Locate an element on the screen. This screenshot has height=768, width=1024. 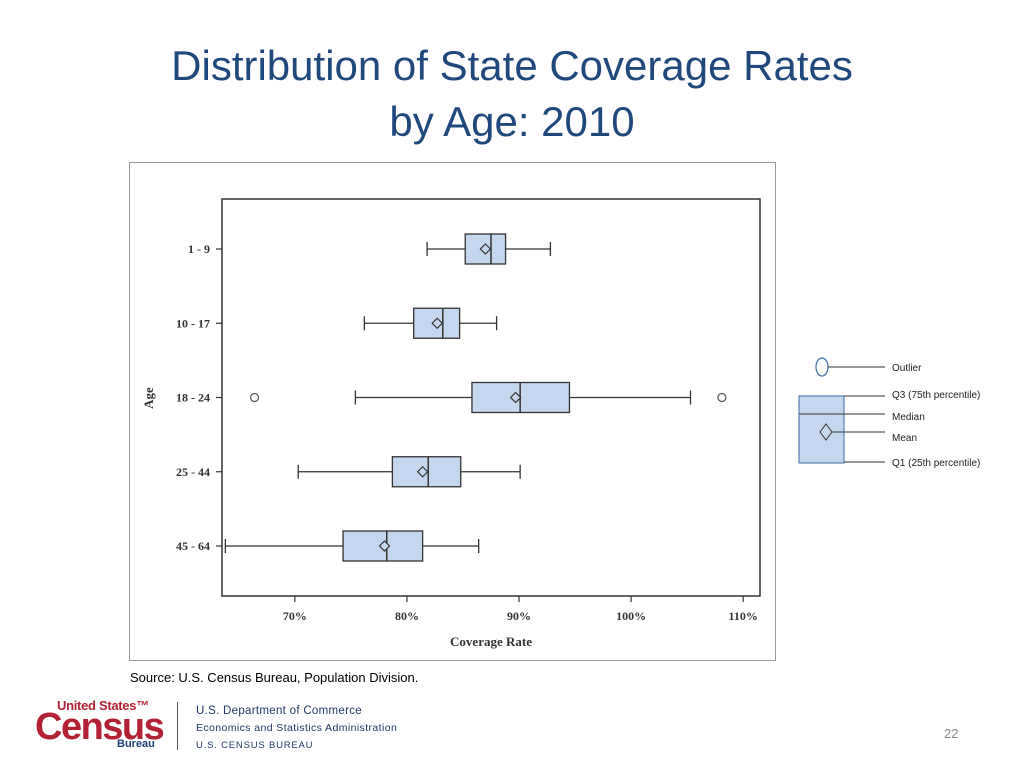
slide-title-line2: by Age: 2010 is located at coordinates (512, 121).